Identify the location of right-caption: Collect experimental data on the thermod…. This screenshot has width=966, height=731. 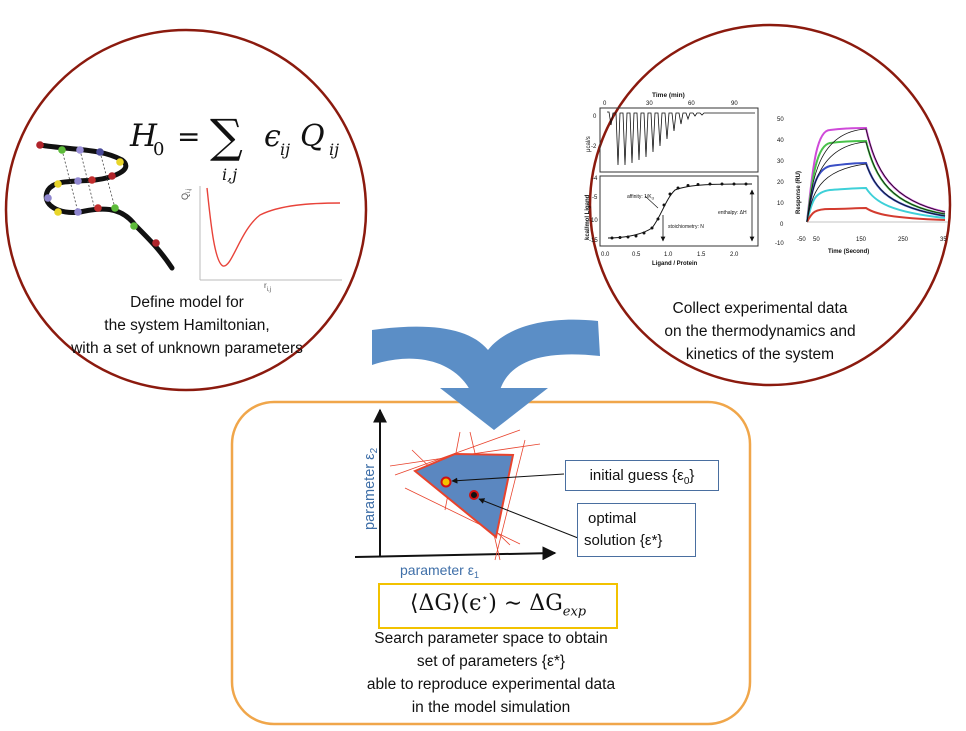
(760, 331).